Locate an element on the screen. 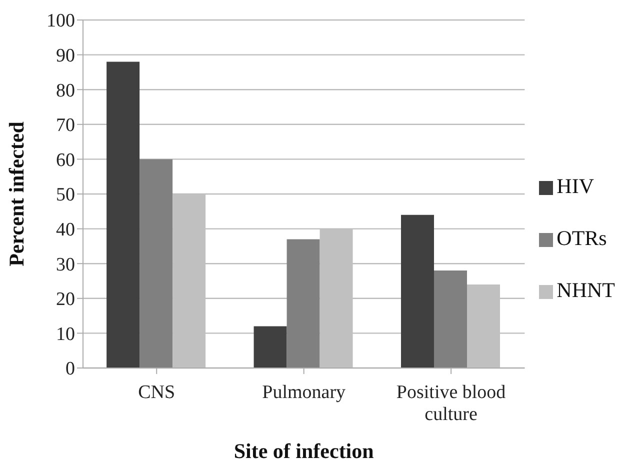 This screenshot has height=476, width=643. y-axis-title: Percent infected is located at coordinates (16, 193).